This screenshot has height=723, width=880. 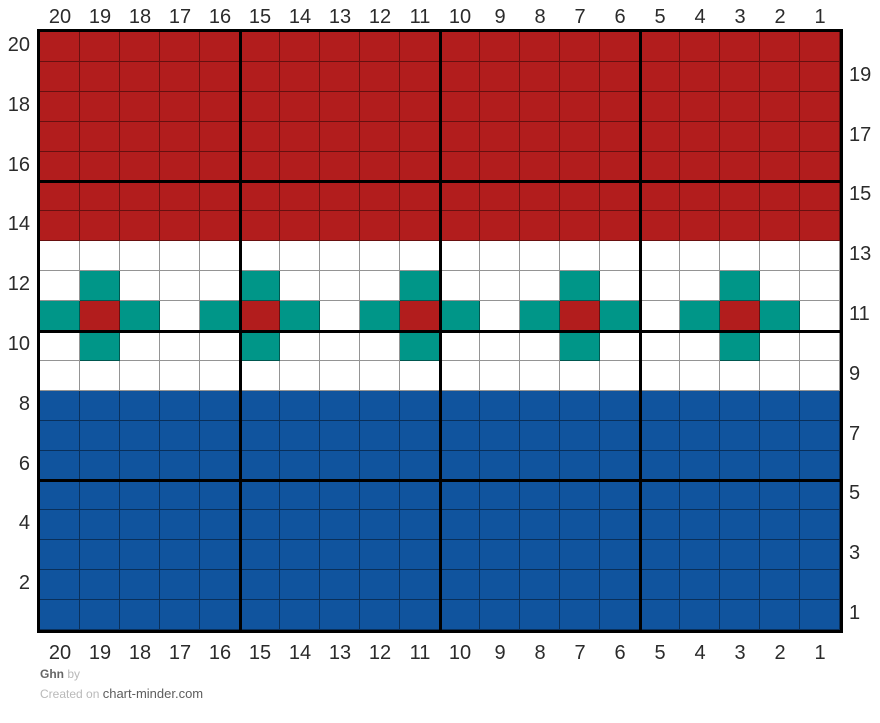 What do you see at coordinates (820, 196) in the screenshot?
I see `grid-cell-r15-c1-red` at bounding box center [820, 196].